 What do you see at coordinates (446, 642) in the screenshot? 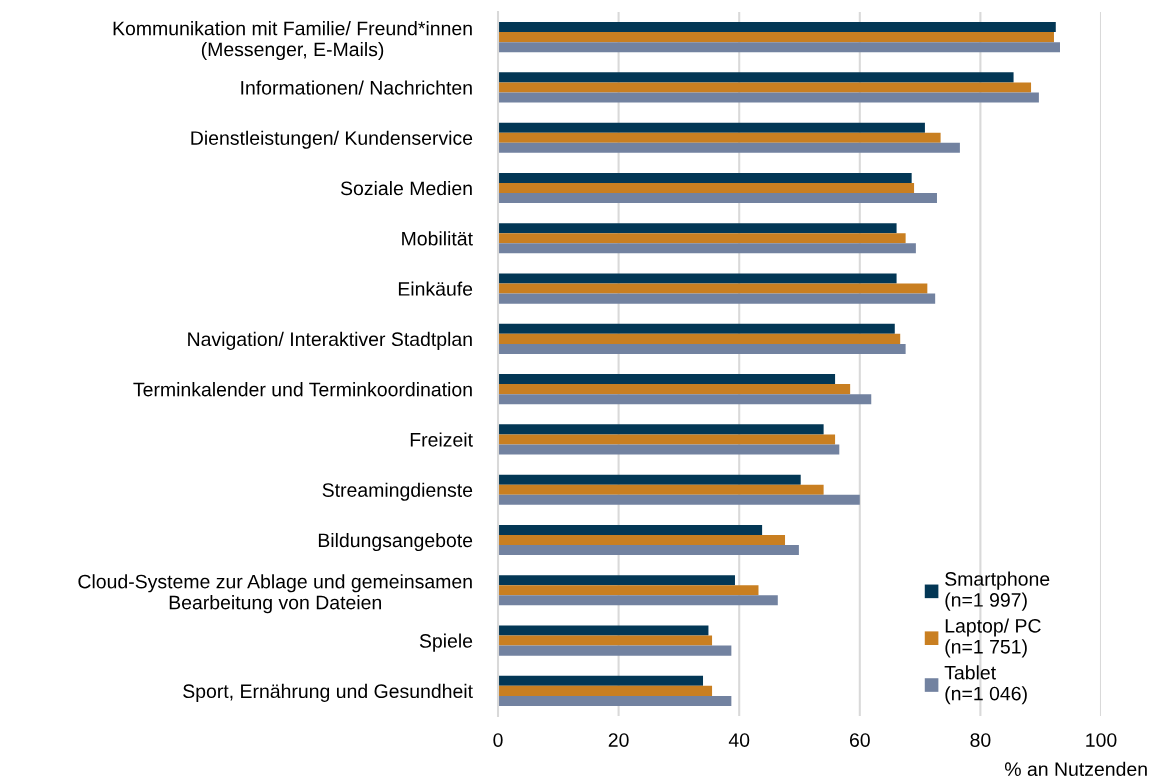
I see `y-tick-label: Spiele` at bounding box center [446, 642].